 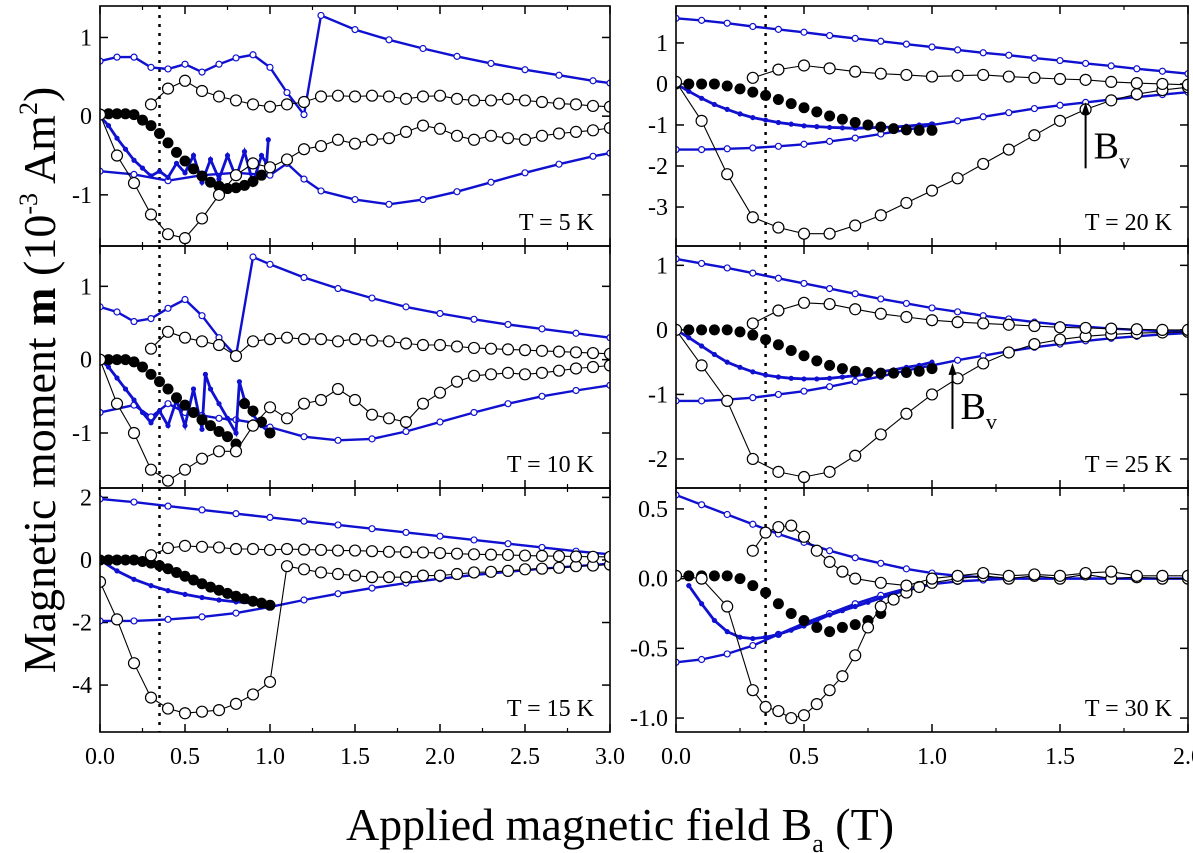 I want to click on y-axis-title-unit: (10, so click(x=39, y=251).